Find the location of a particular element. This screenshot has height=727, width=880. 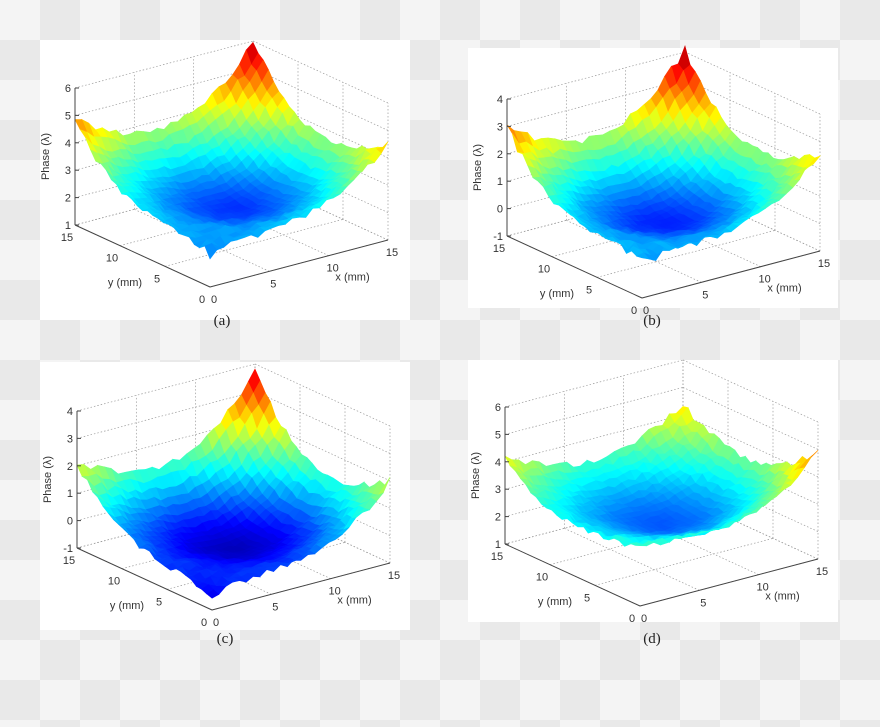

panel-a-caption: (a) is located at coordinates (222, 321).